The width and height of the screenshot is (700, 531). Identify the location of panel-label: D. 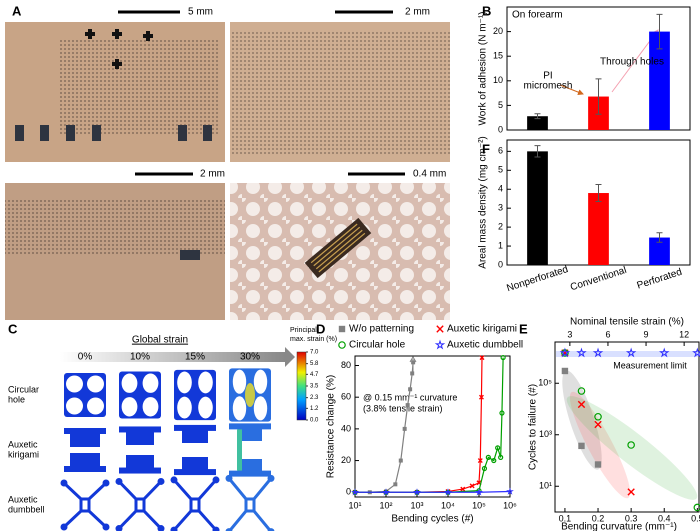
(320, 328).